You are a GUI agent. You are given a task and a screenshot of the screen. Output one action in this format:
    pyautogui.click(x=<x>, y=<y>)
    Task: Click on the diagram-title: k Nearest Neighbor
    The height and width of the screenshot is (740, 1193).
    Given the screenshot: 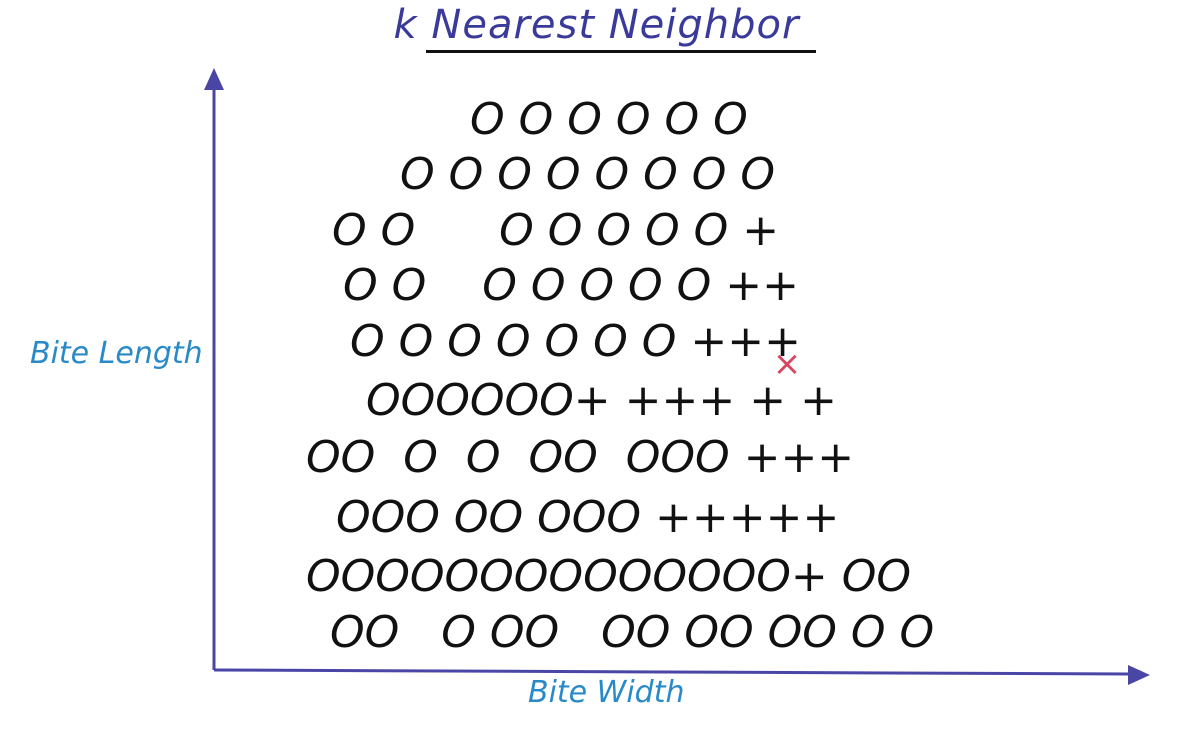 What is the action you would take?
    pyautogui.click(x=596, y=25)
    